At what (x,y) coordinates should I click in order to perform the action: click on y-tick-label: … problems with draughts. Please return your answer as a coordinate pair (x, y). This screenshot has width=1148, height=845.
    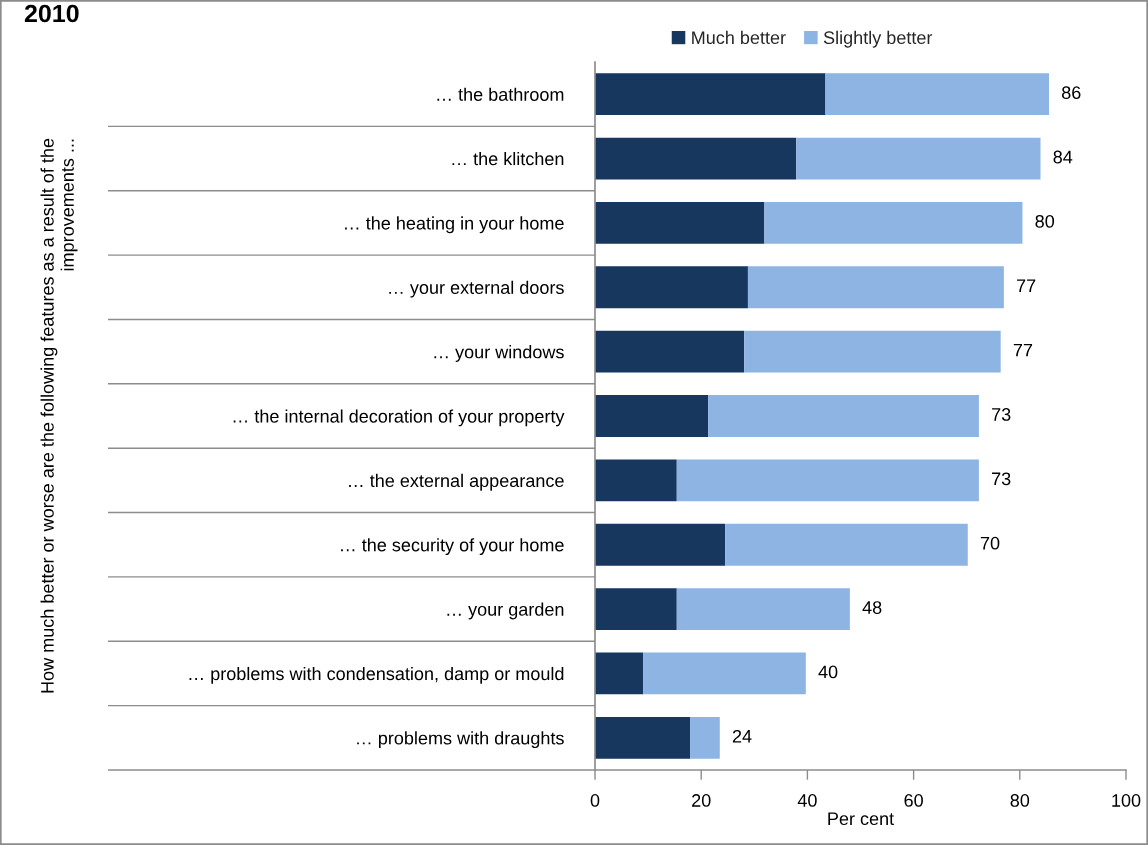
    Looking at the image, I should click on (460, 740).